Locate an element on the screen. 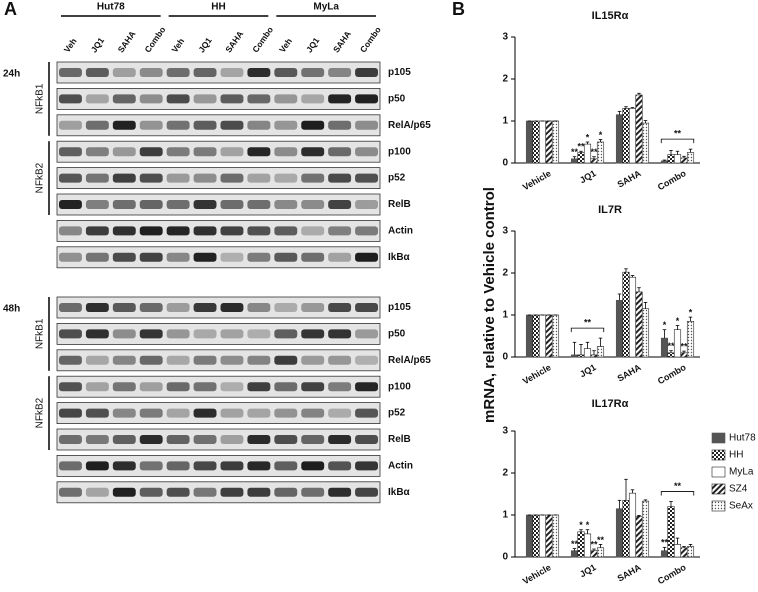 The width and height of the screenshot is (758, 592). row-label: p50 is located at coordinates (397, 334).